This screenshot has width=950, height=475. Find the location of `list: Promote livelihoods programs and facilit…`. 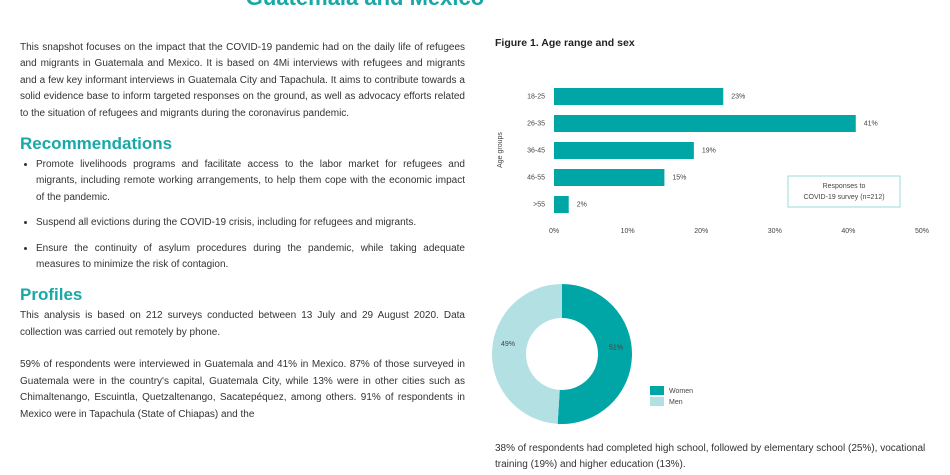

list: Promote livelihoods programs and facilit… is located at coordinates (242, 215).